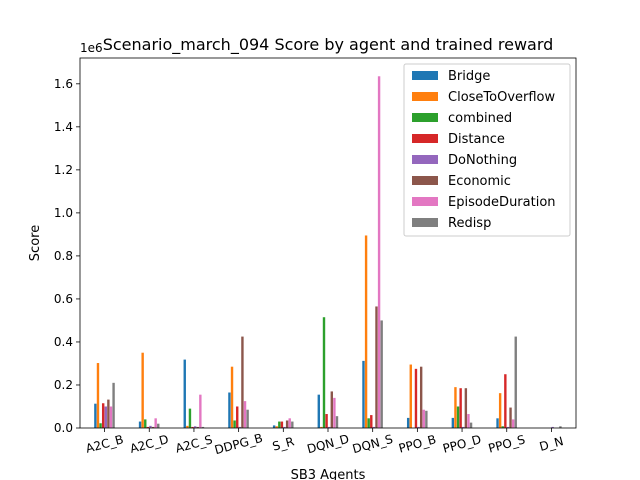  I want to click on legend-label-EpisodeDuration: EpisodeDuration, so click(502, 202).